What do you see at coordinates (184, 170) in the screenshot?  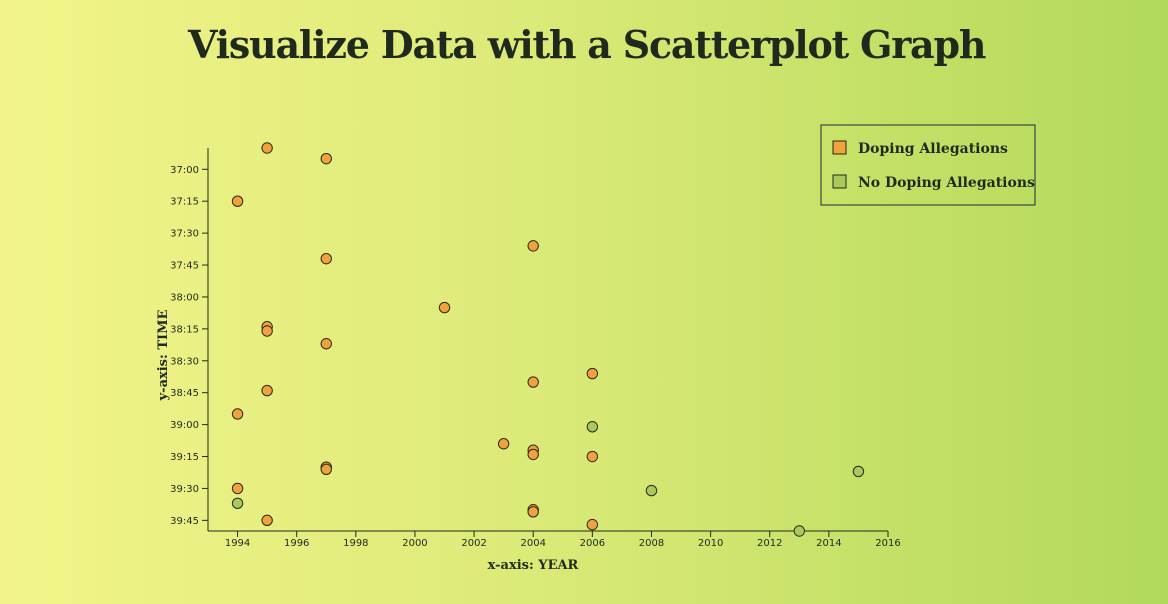 I see `y-tick-label: 37:00` at bounding box center [184, 170].